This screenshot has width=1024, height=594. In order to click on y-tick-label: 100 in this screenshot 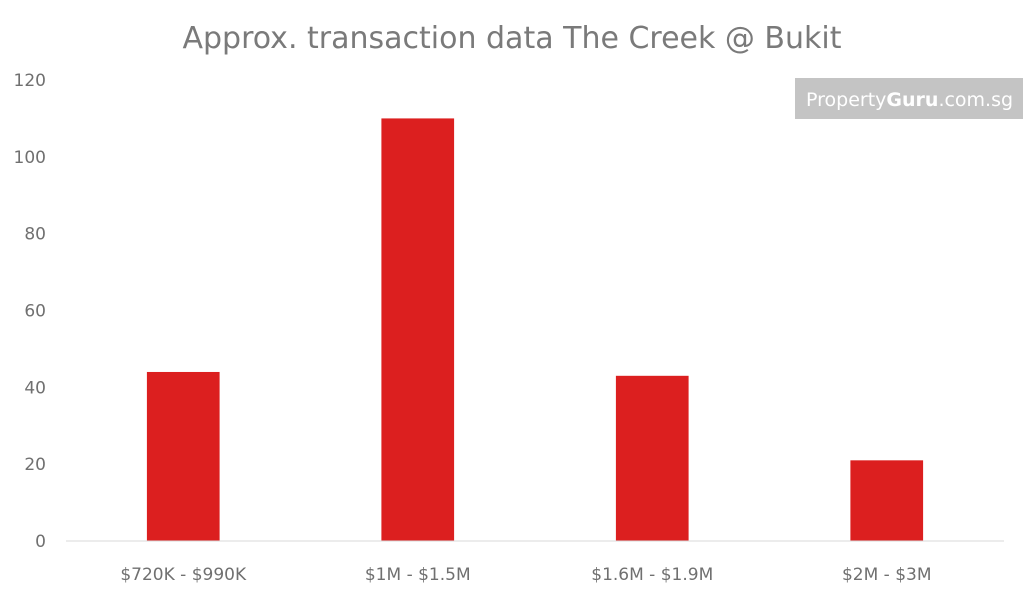, I will do `click(30, 158)`.